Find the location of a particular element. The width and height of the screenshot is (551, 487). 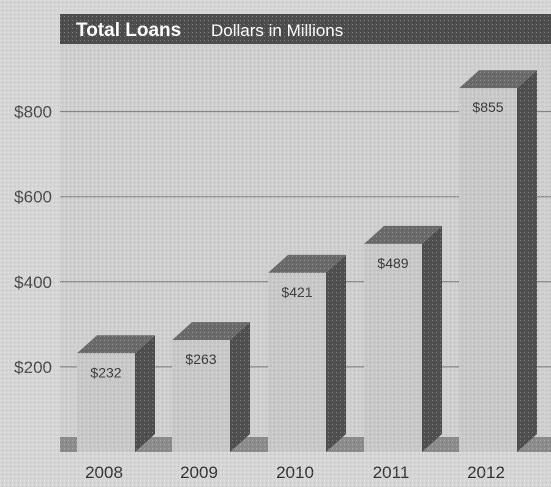

bar-2008: $232 is located at coordinates (116, 393).